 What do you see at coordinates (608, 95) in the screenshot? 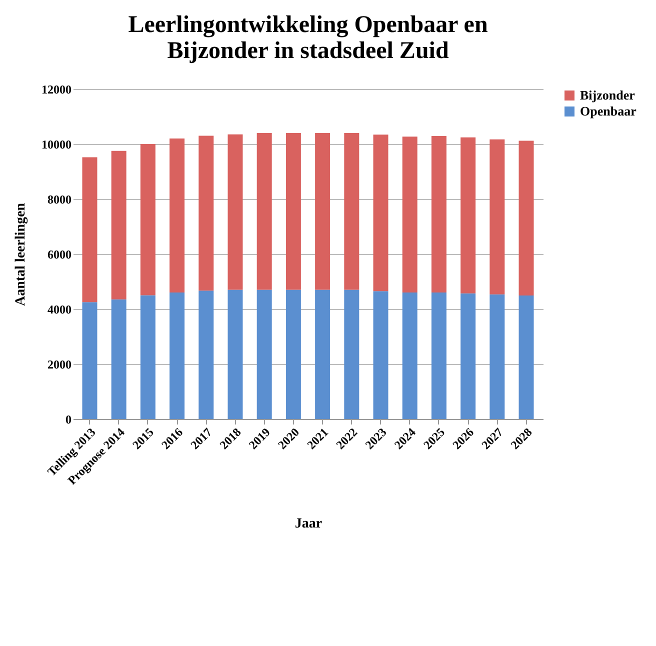
I see `legend-label: Bijzonder` at bounding box center [608, 95].